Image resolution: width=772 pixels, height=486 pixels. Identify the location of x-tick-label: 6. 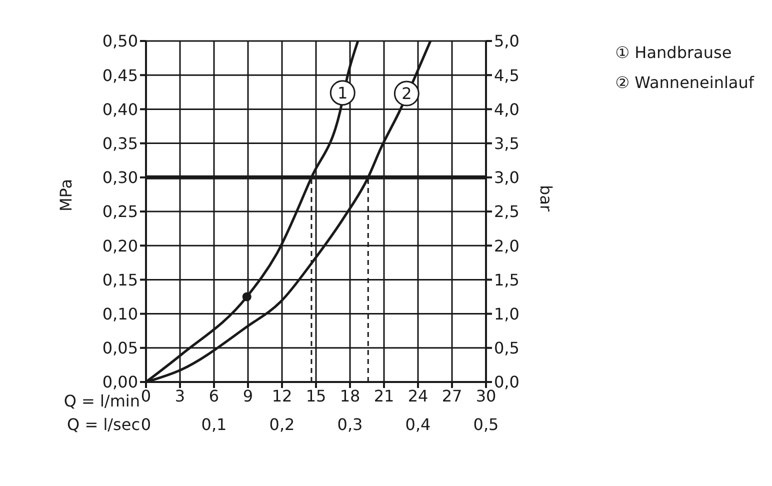
(214, 396).